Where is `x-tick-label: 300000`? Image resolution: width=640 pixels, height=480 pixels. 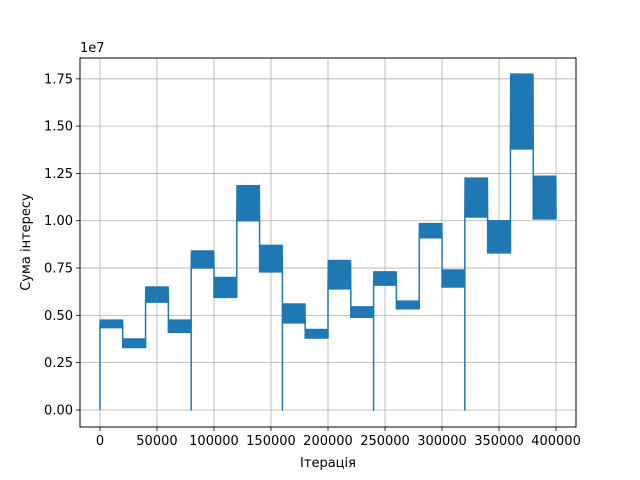
x-tick-label: 300000 is located at coordinates (442, 441).